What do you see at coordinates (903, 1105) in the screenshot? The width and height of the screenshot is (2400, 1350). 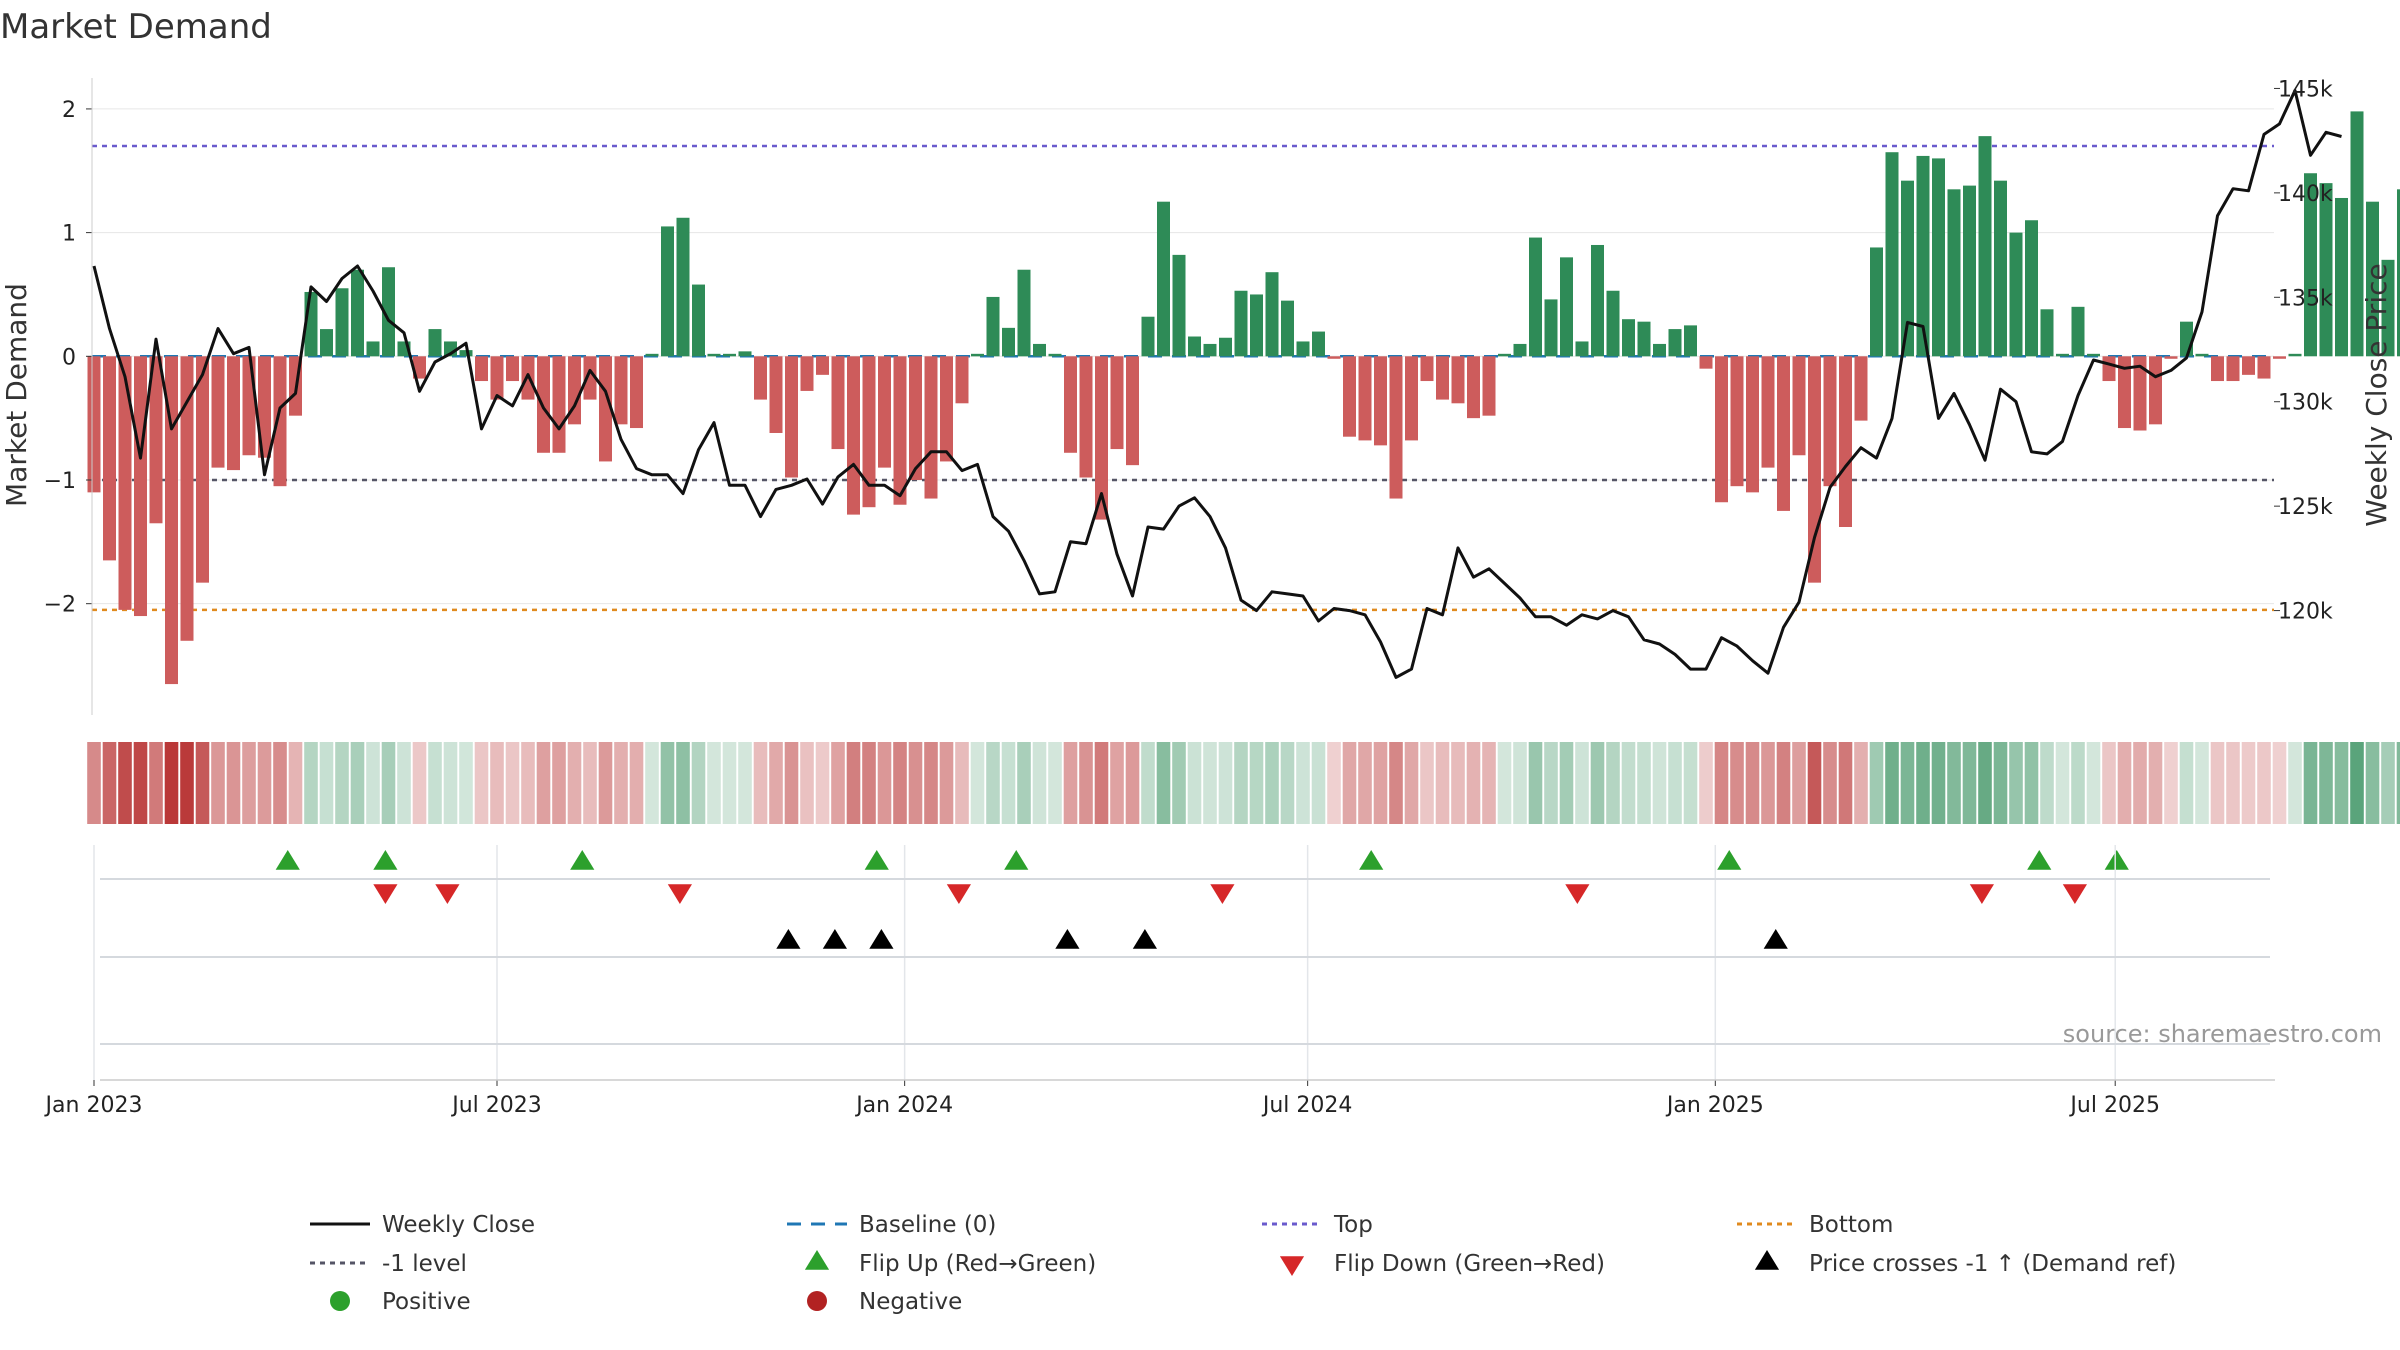 I see `x-tick-label: Jan 2024` at bounding box center [903, 1105].